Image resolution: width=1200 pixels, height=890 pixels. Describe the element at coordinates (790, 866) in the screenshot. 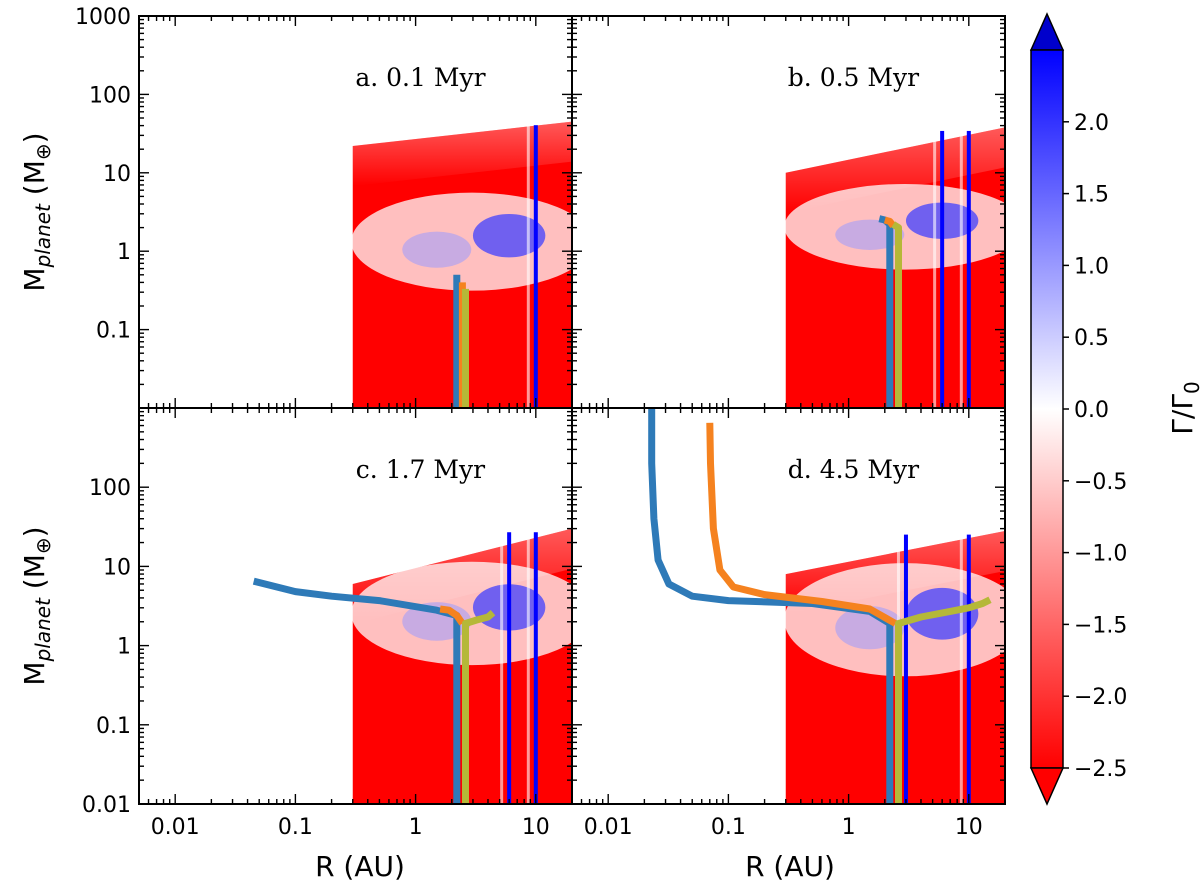

I see `x-axis-label-right: R (AU)` at that location.